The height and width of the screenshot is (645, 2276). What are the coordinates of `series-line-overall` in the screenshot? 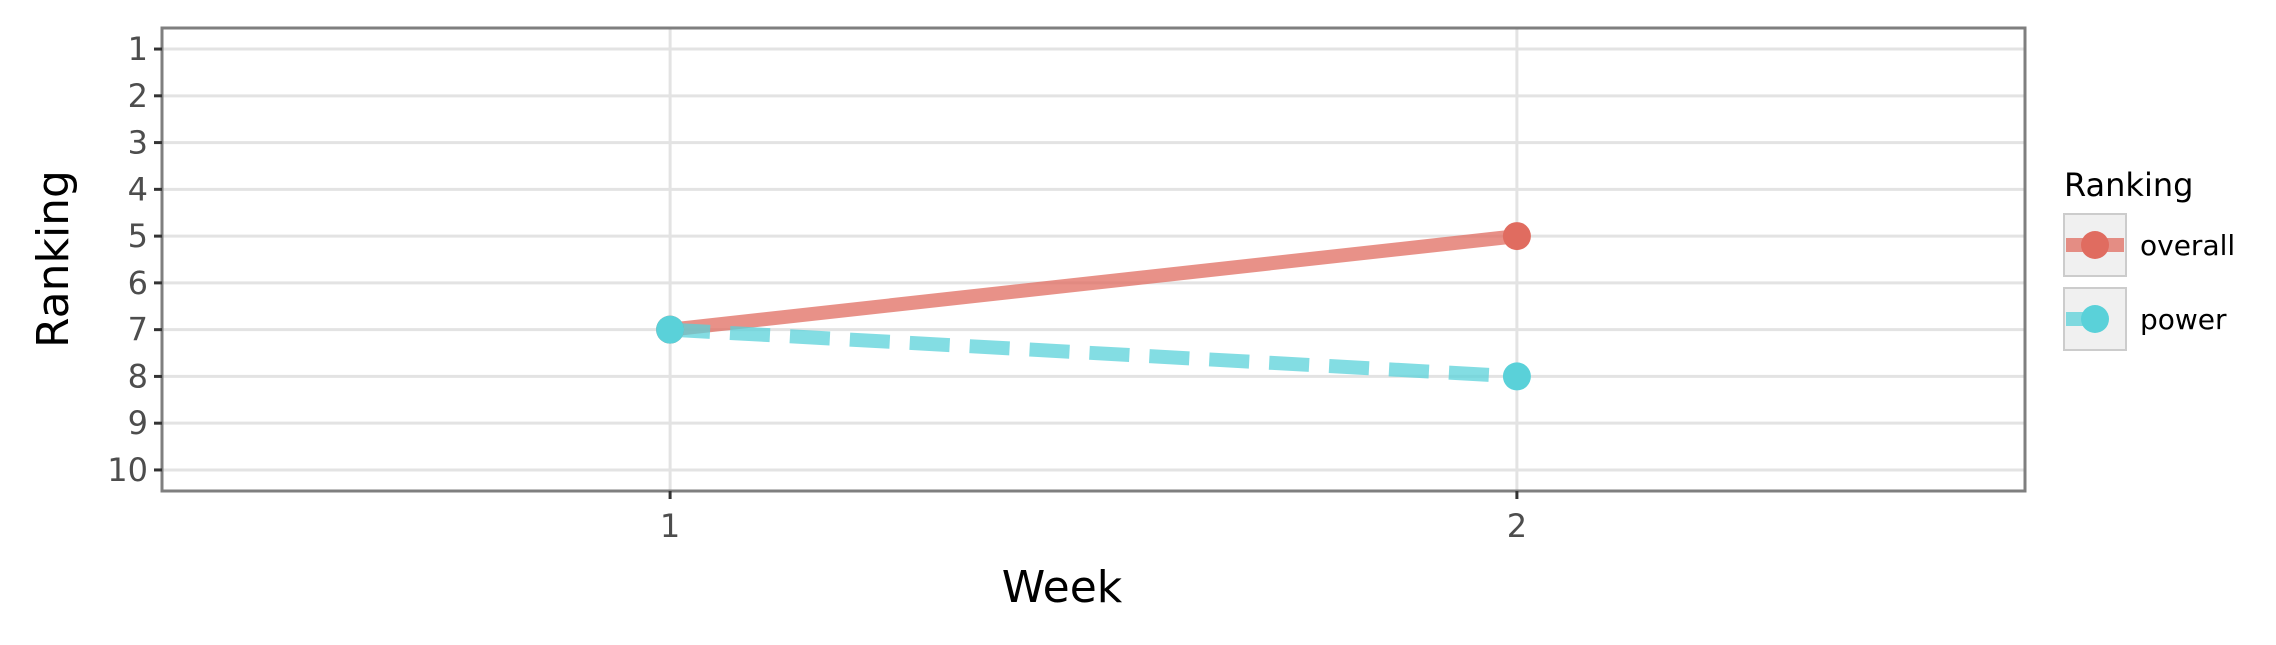 It's located at (1093, 283).